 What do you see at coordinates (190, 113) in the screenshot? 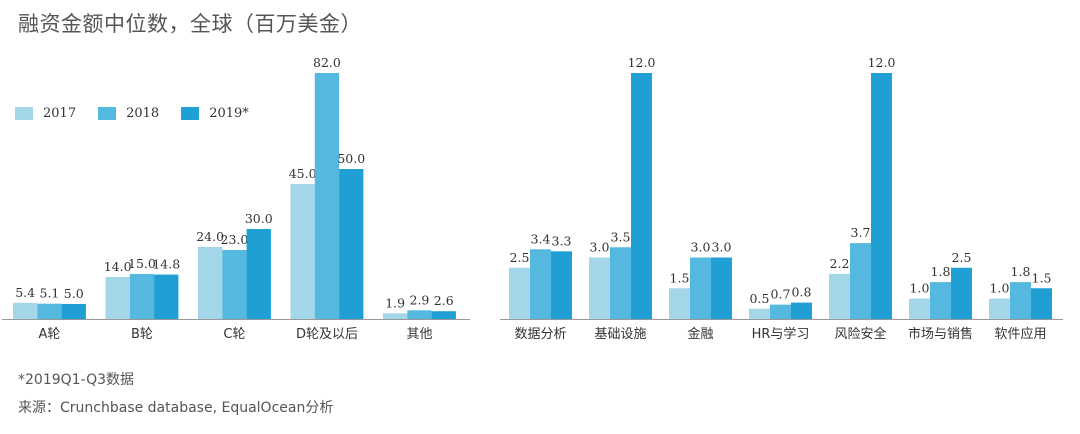
I see `legend-swatch-2019` at bounding box center [190, 113].